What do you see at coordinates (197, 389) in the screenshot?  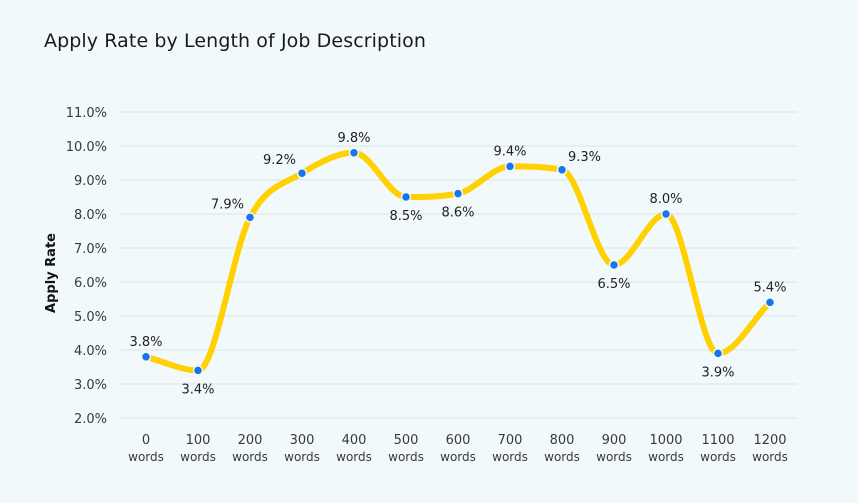 I see `data-label: 3.4%` at bounding box center [197, 389].